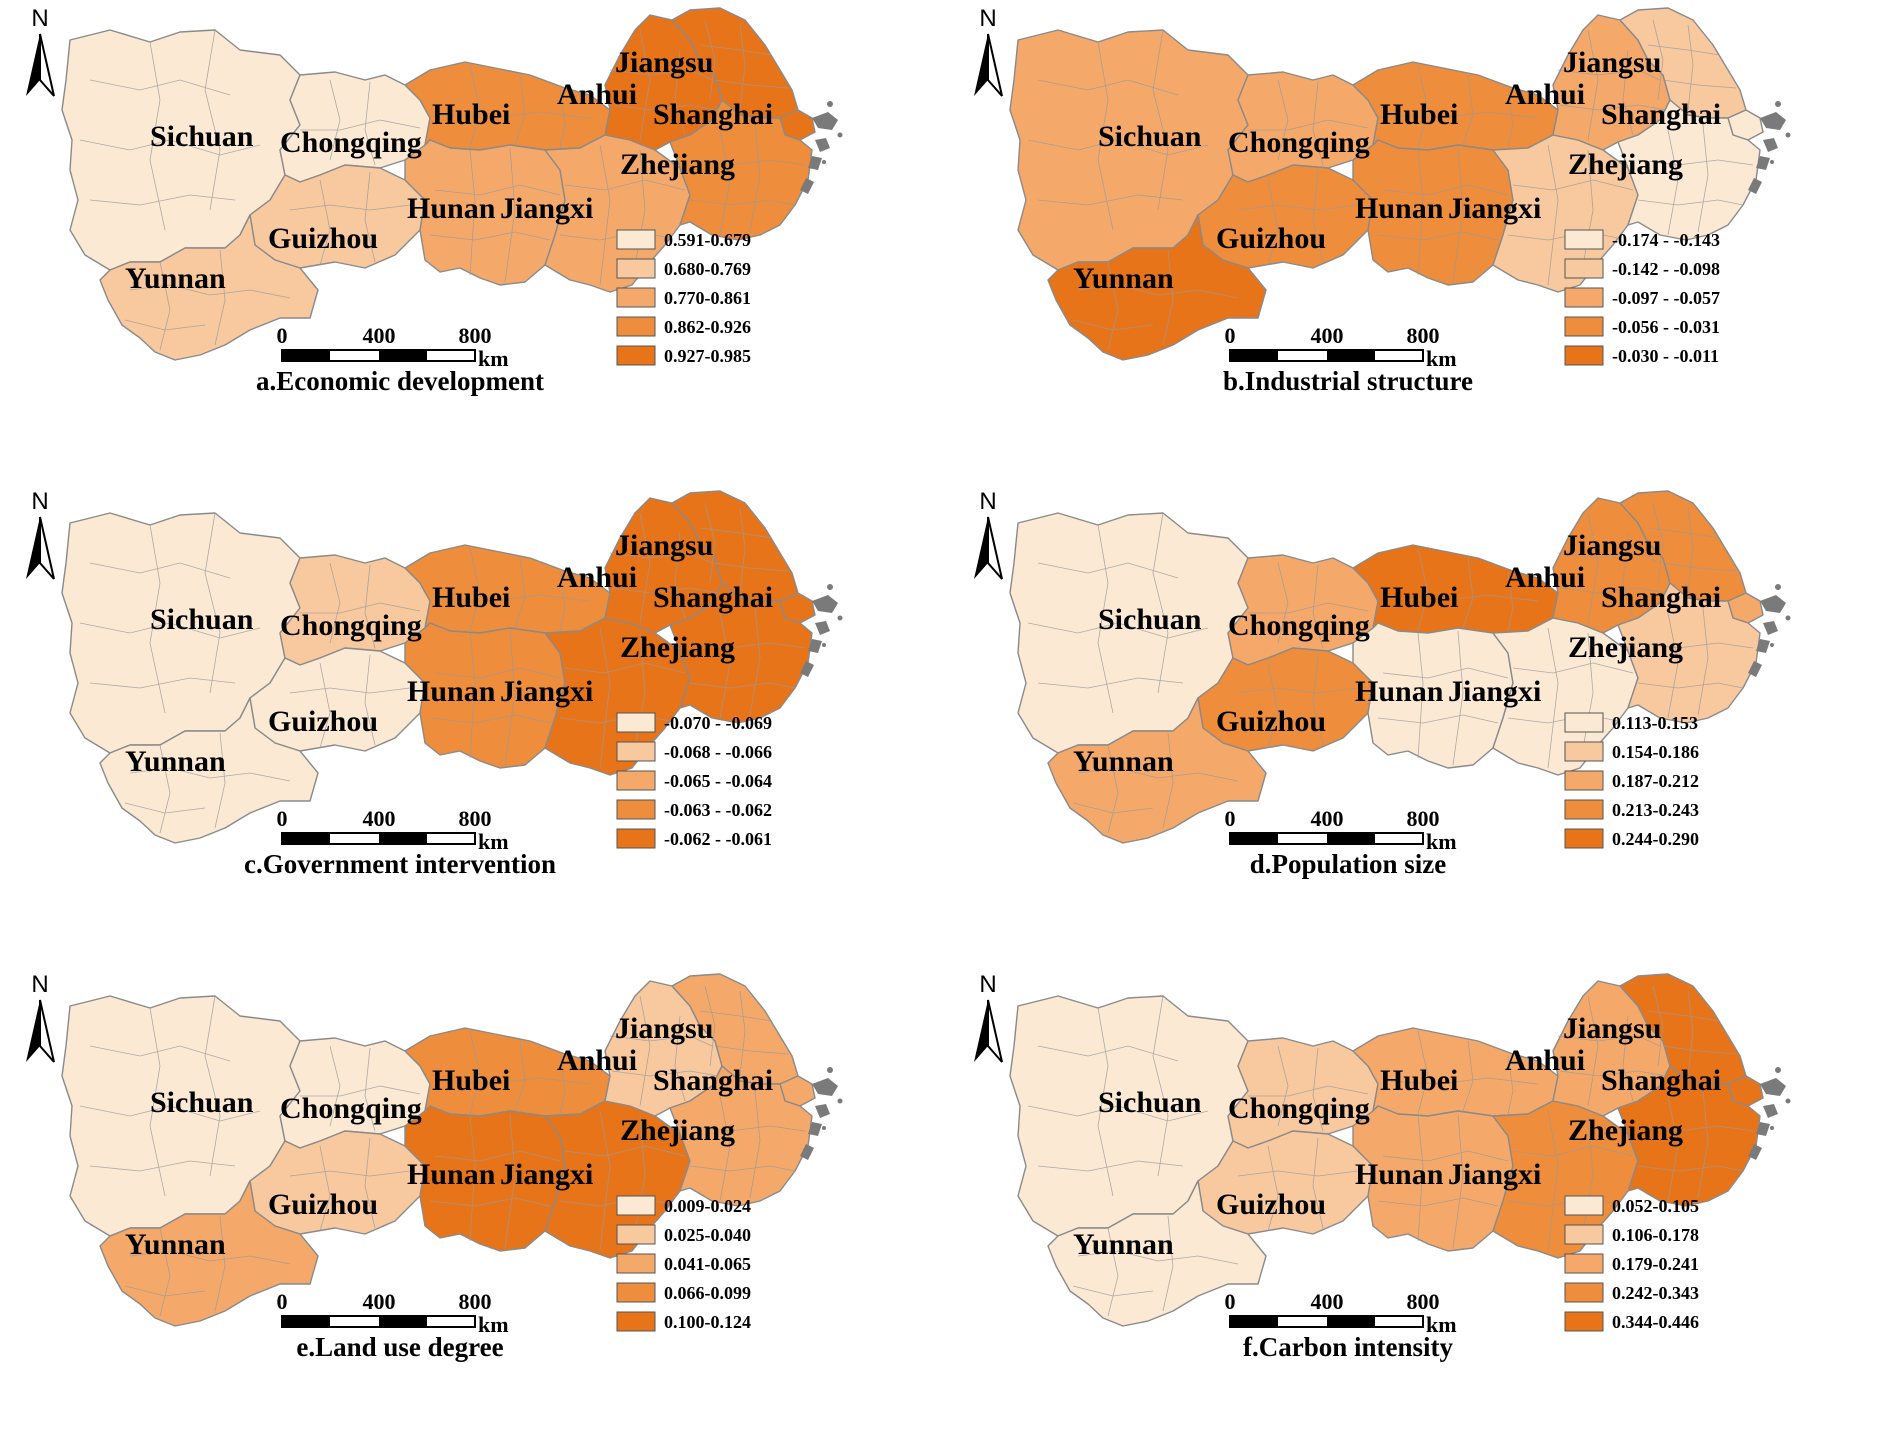 This screenshot has height=1449, width=1896. Describe the element at coordinates (1655, 781) in the screenshot. I see `legend-label: 0.187-0.212` at that location.